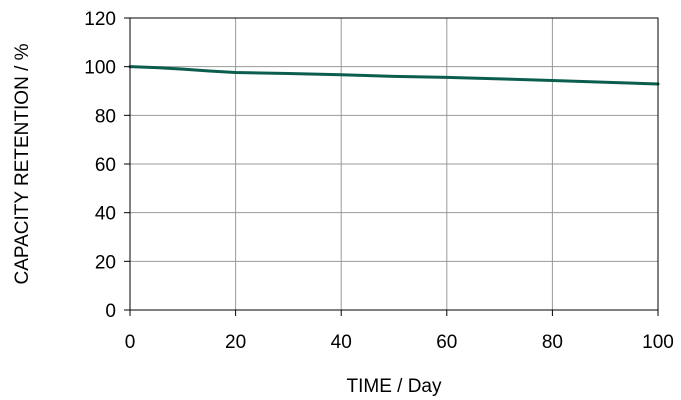 This screenshot has width=681, height=400. Describe the element at coordinates (235, 342) in the screenshot. I see `x-tick-label: 20` at that location.